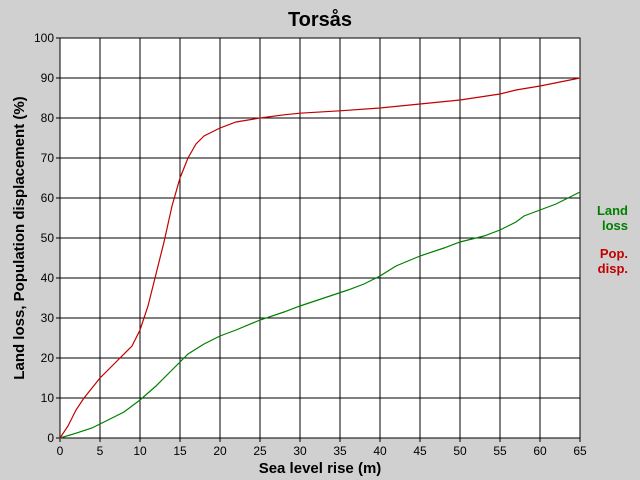  Describe the element at coordinates (48, 198) in the screenshot. I see `y-tick-label: 60` at that location.